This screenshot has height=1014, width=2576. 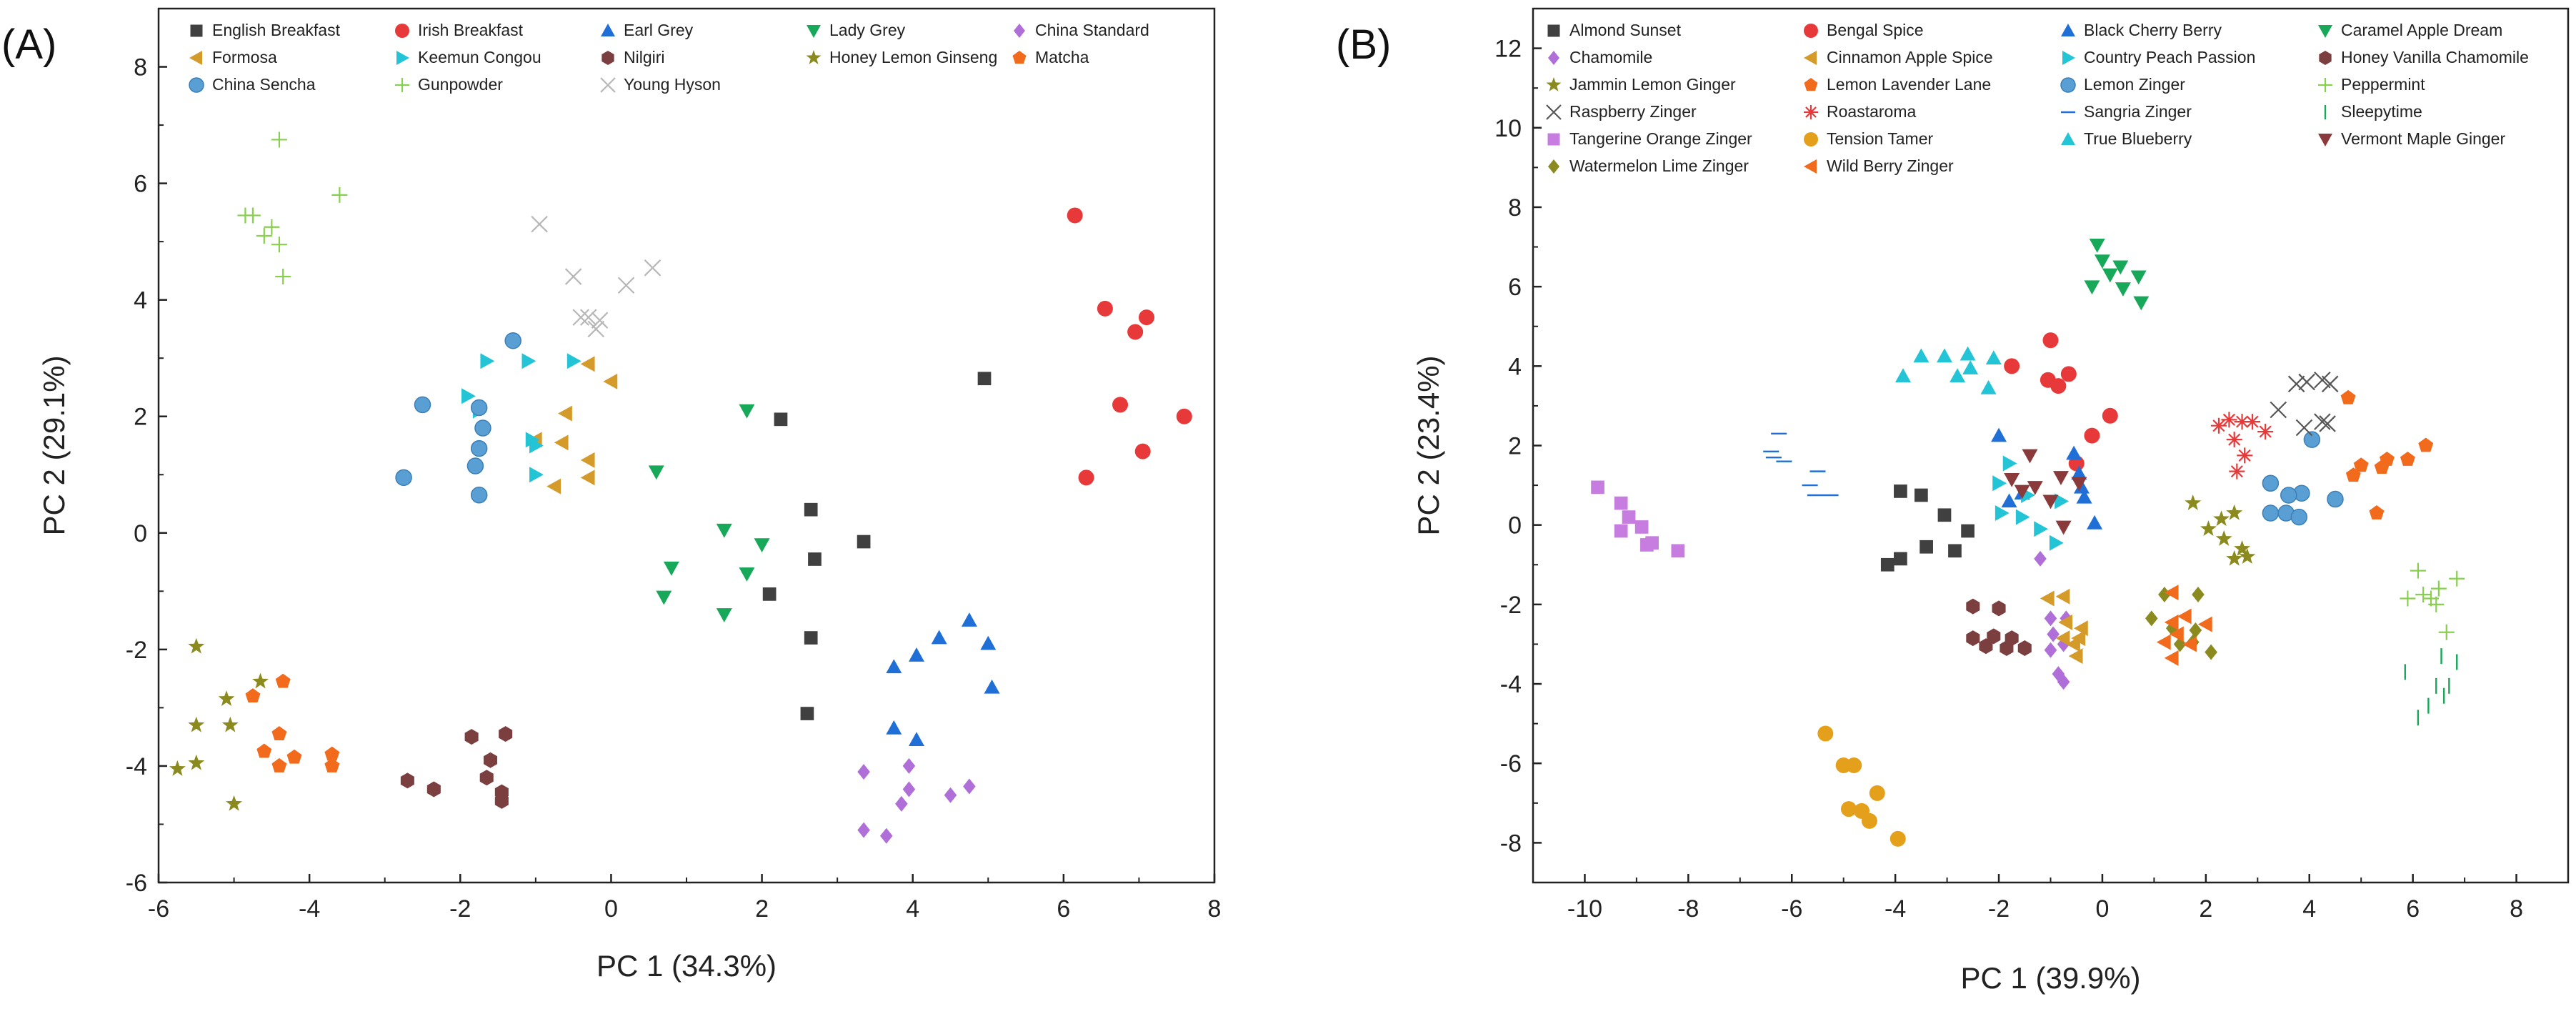 What do you see at coordinates (1811, 139) in the screenshot?
I see `panel-b-legend-marker-tension-tamer` at bounding box center [1811, 139].